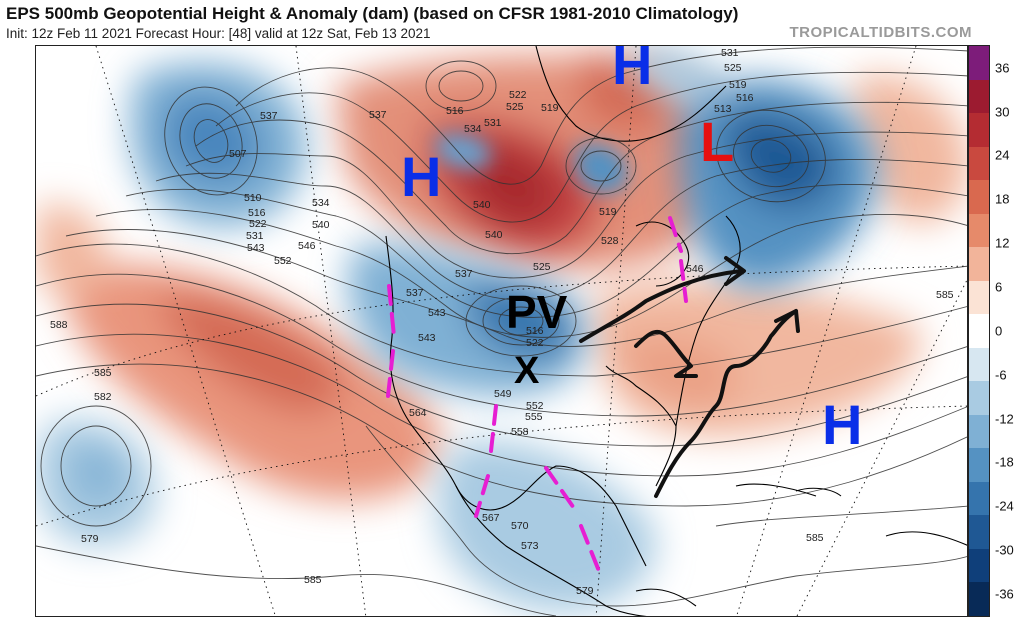 Image resolution: width=1024 pixels, height=638 pixels. I want to click on colorbar-tick-label: -18, so click(1004, 462).